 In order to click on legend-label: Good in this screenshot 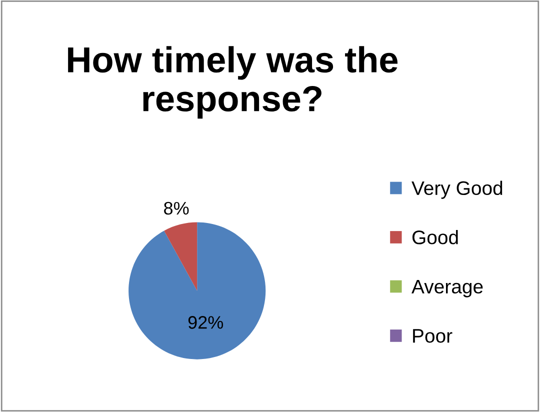, I will do `click(435, 237)`.